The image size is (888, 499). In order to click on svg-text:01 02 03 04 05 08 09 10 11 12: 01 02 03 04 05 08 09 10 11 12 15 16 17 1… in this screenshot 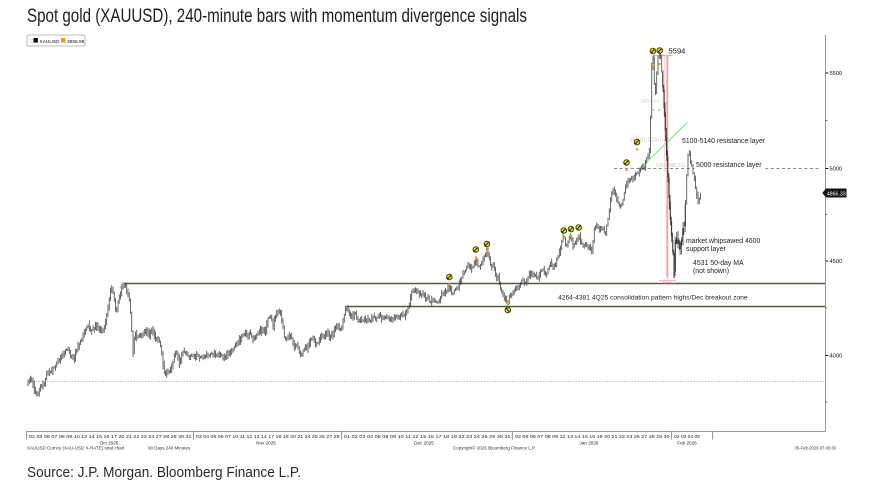, I will do `click(427, 436)`.